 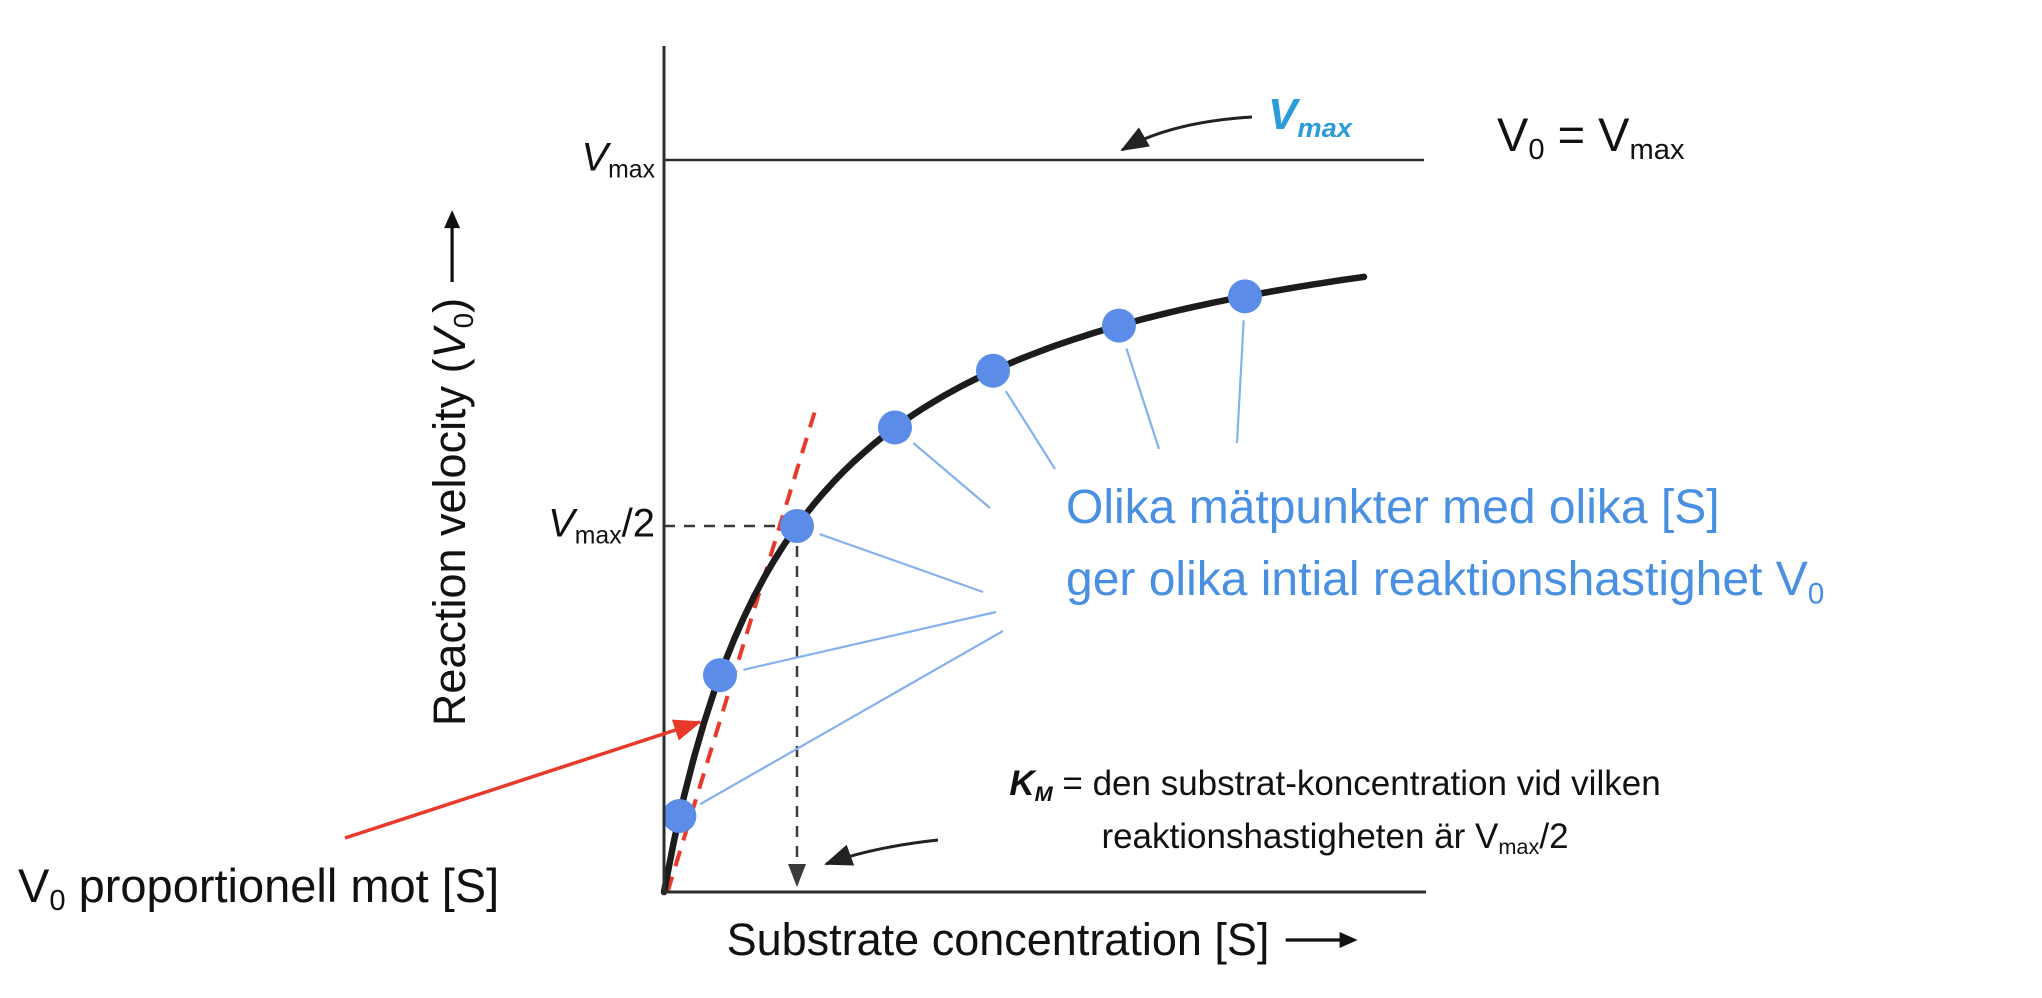 What do you see at coordinates (1445, 582) in the screenshot?
I see `measurement-points-note-line2: ger olika intial reaktionshastighet V0` at bounding box center [1445, 582].